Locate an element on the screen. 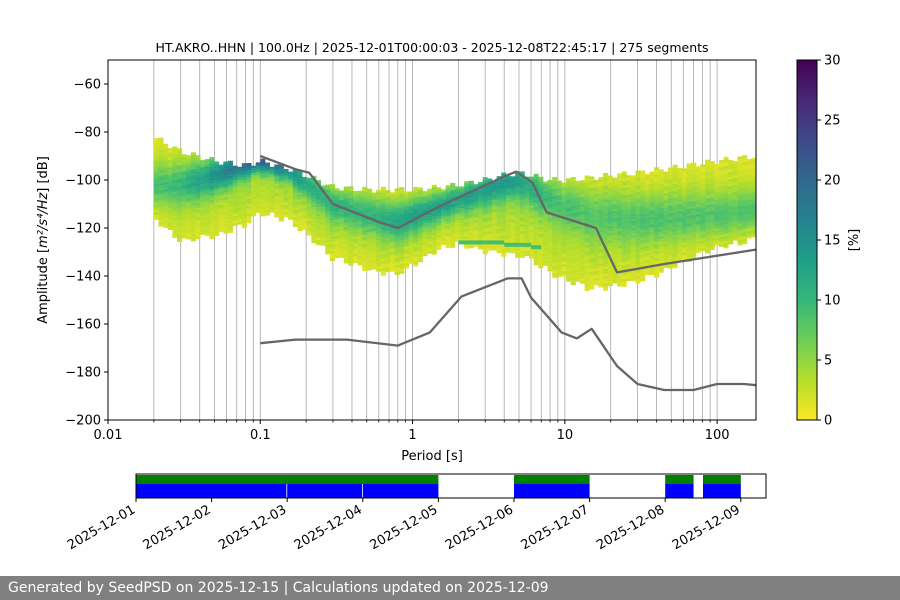 Image resolution: width=900 pixels, height=600 pixels. x-tick-label: 0.1 is located at coordinates (260, 435).